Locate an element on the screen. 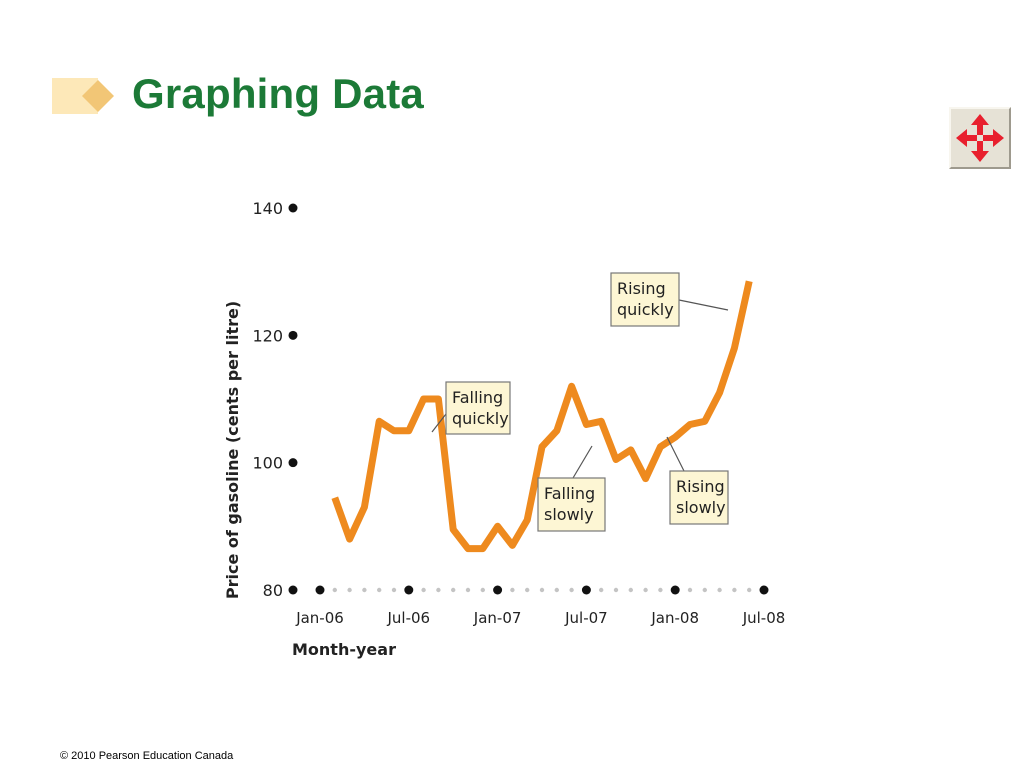  x-tick-label: Jan-08 is located at coordinates (674, 618).